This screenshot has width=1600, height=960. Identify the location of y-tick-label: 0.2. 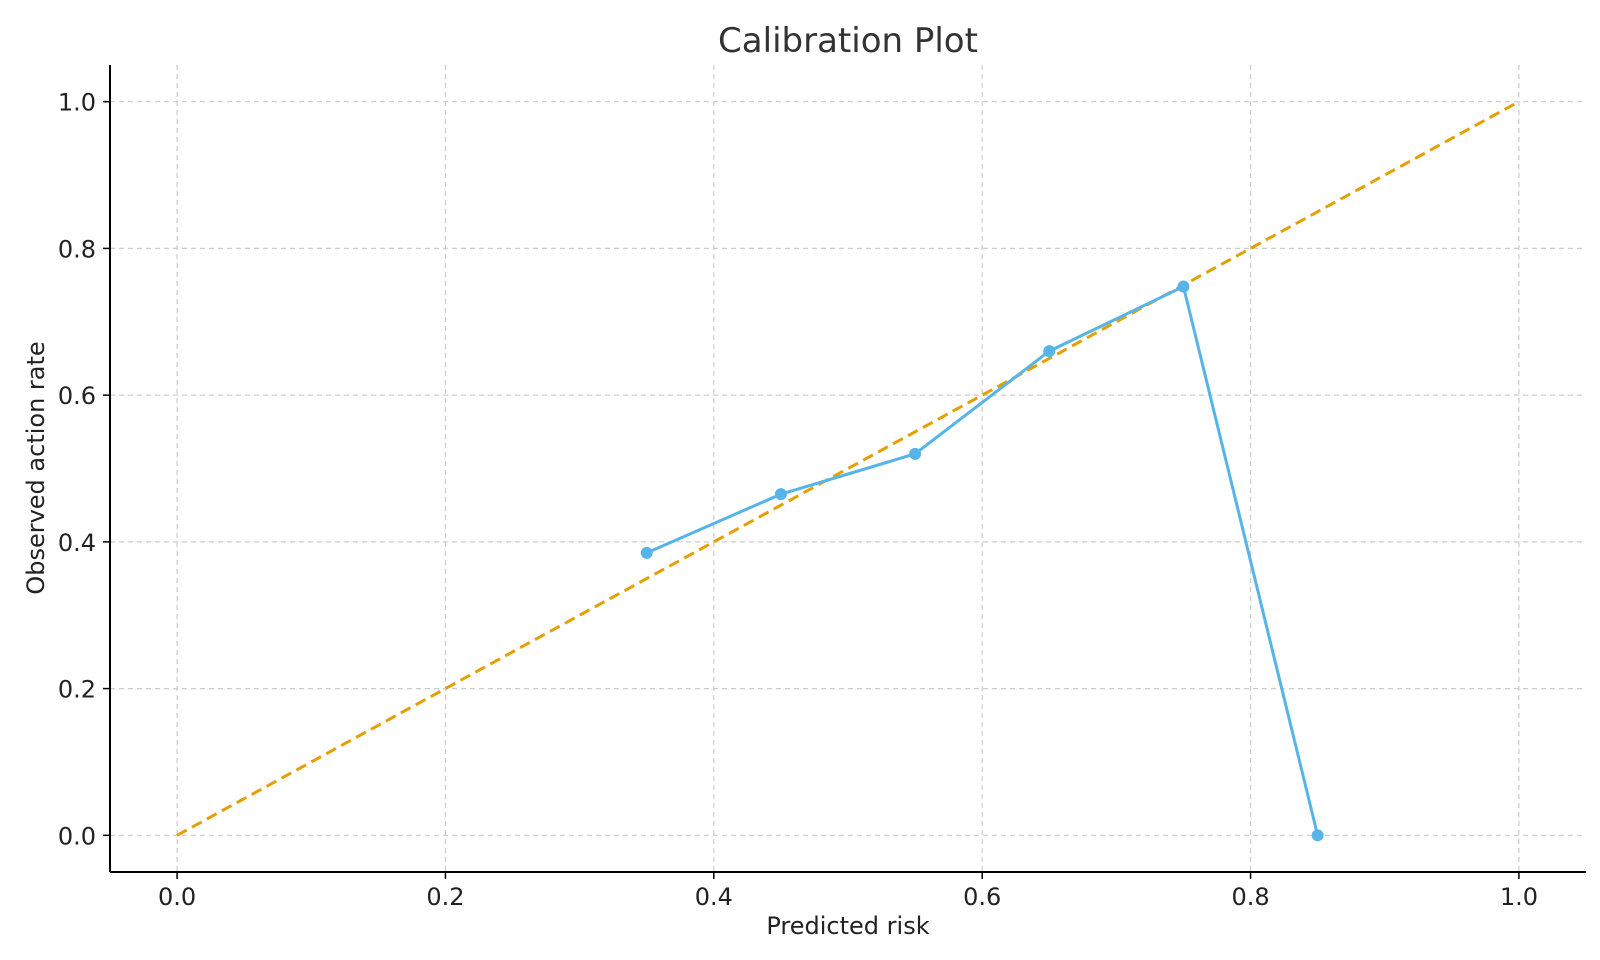
(77, 690).